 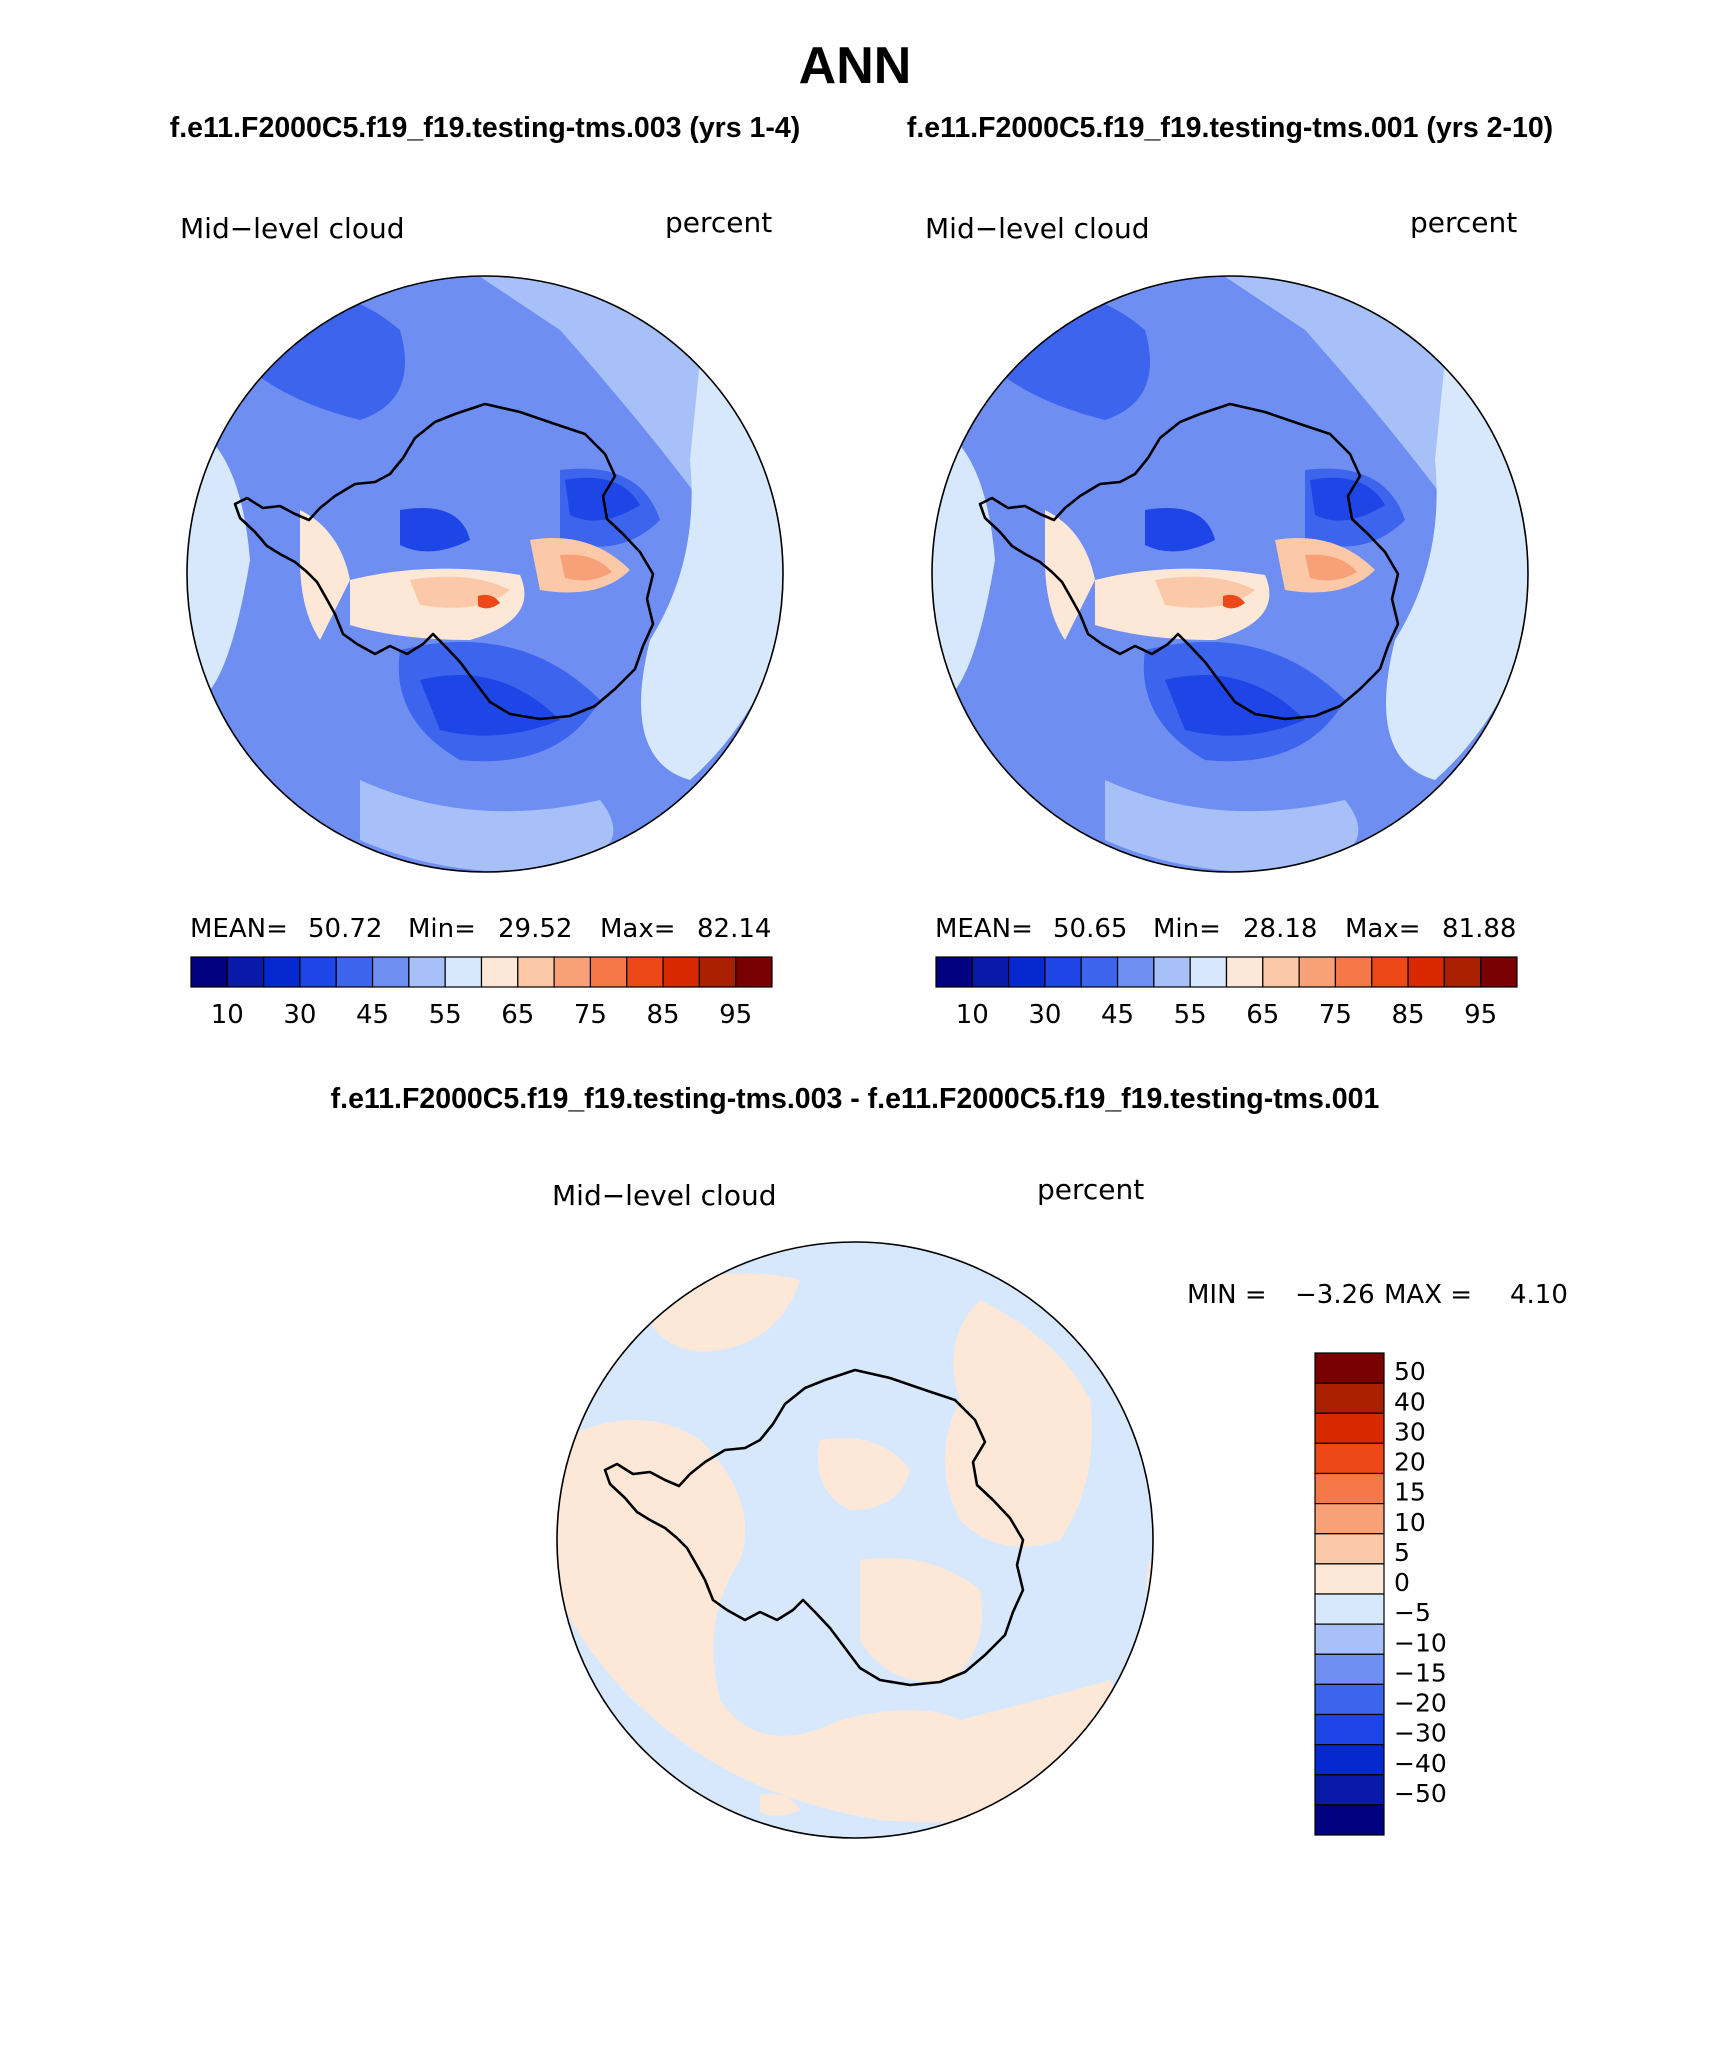 What do you see at coordinates (972, 1015) in the screenshot?
I see `panel-b-colorbar-label: 10` at bounding box center [972, 1015].